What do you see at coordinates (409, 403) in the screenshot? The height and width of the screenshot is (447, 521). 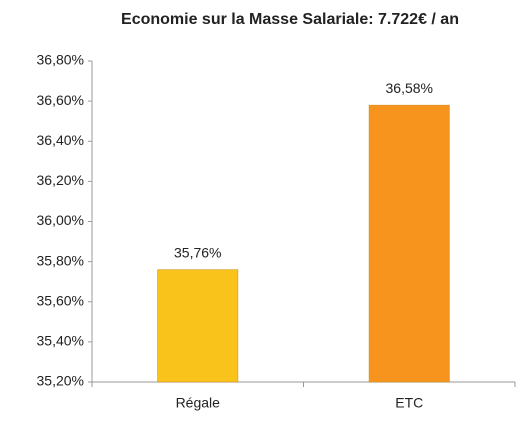 I see `x-tick-label: ETC` at bounding box center [409, 403].